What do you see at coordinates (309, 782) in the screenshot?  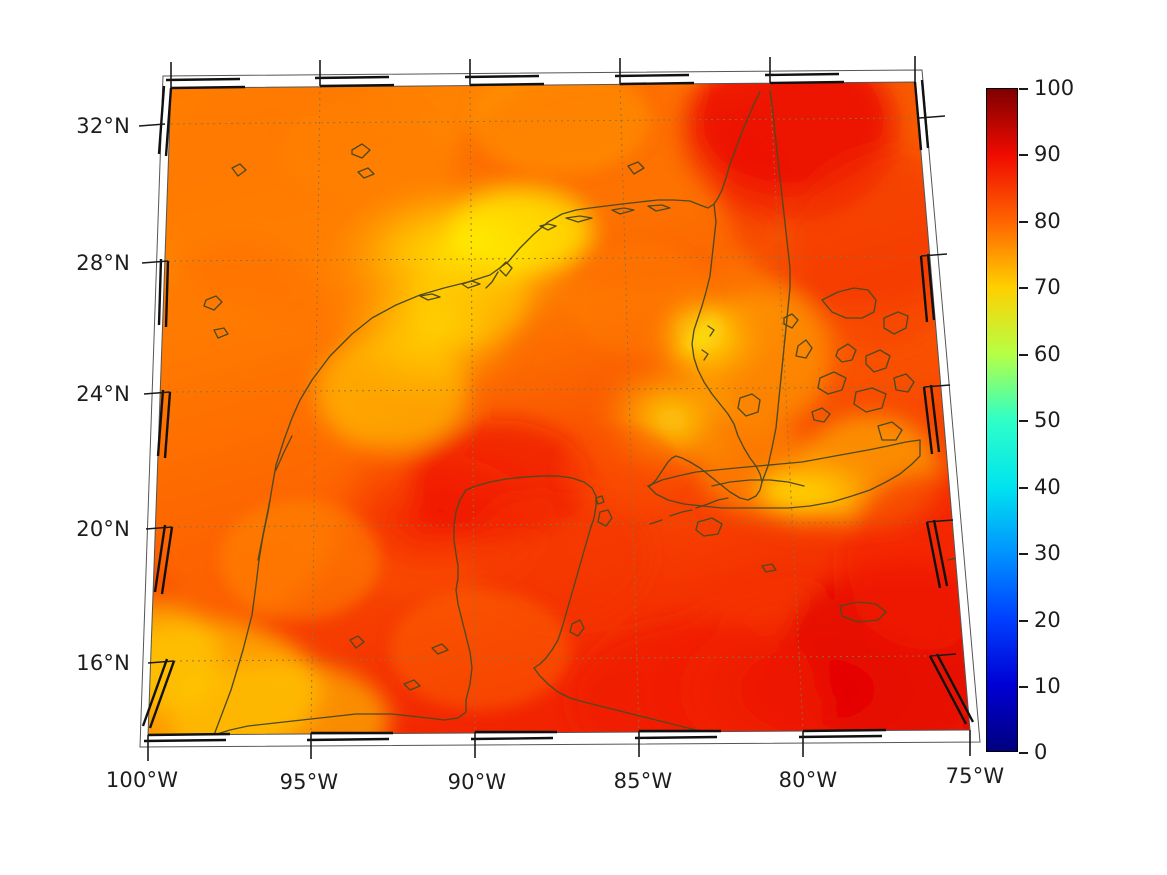 I see `lon-tick-label-95w: 95°W` at bounding box center [309, 782].